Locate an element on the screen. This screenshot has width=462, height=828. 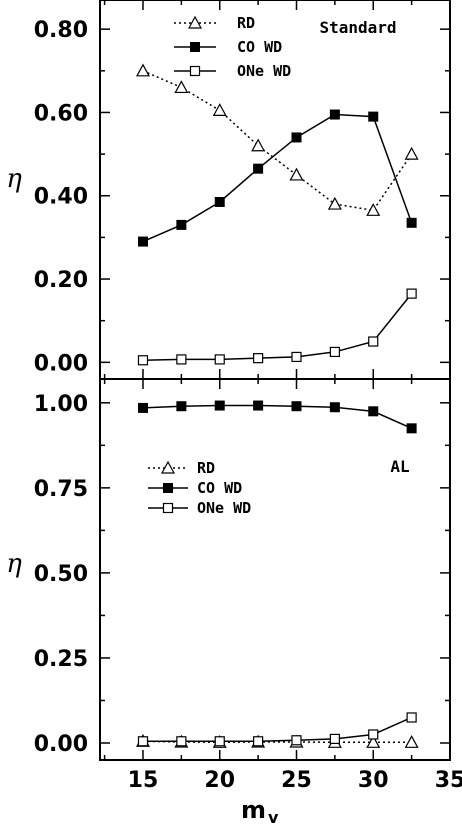
p0-y-tick-label: 0.80 is located at coordinates (61, 30).